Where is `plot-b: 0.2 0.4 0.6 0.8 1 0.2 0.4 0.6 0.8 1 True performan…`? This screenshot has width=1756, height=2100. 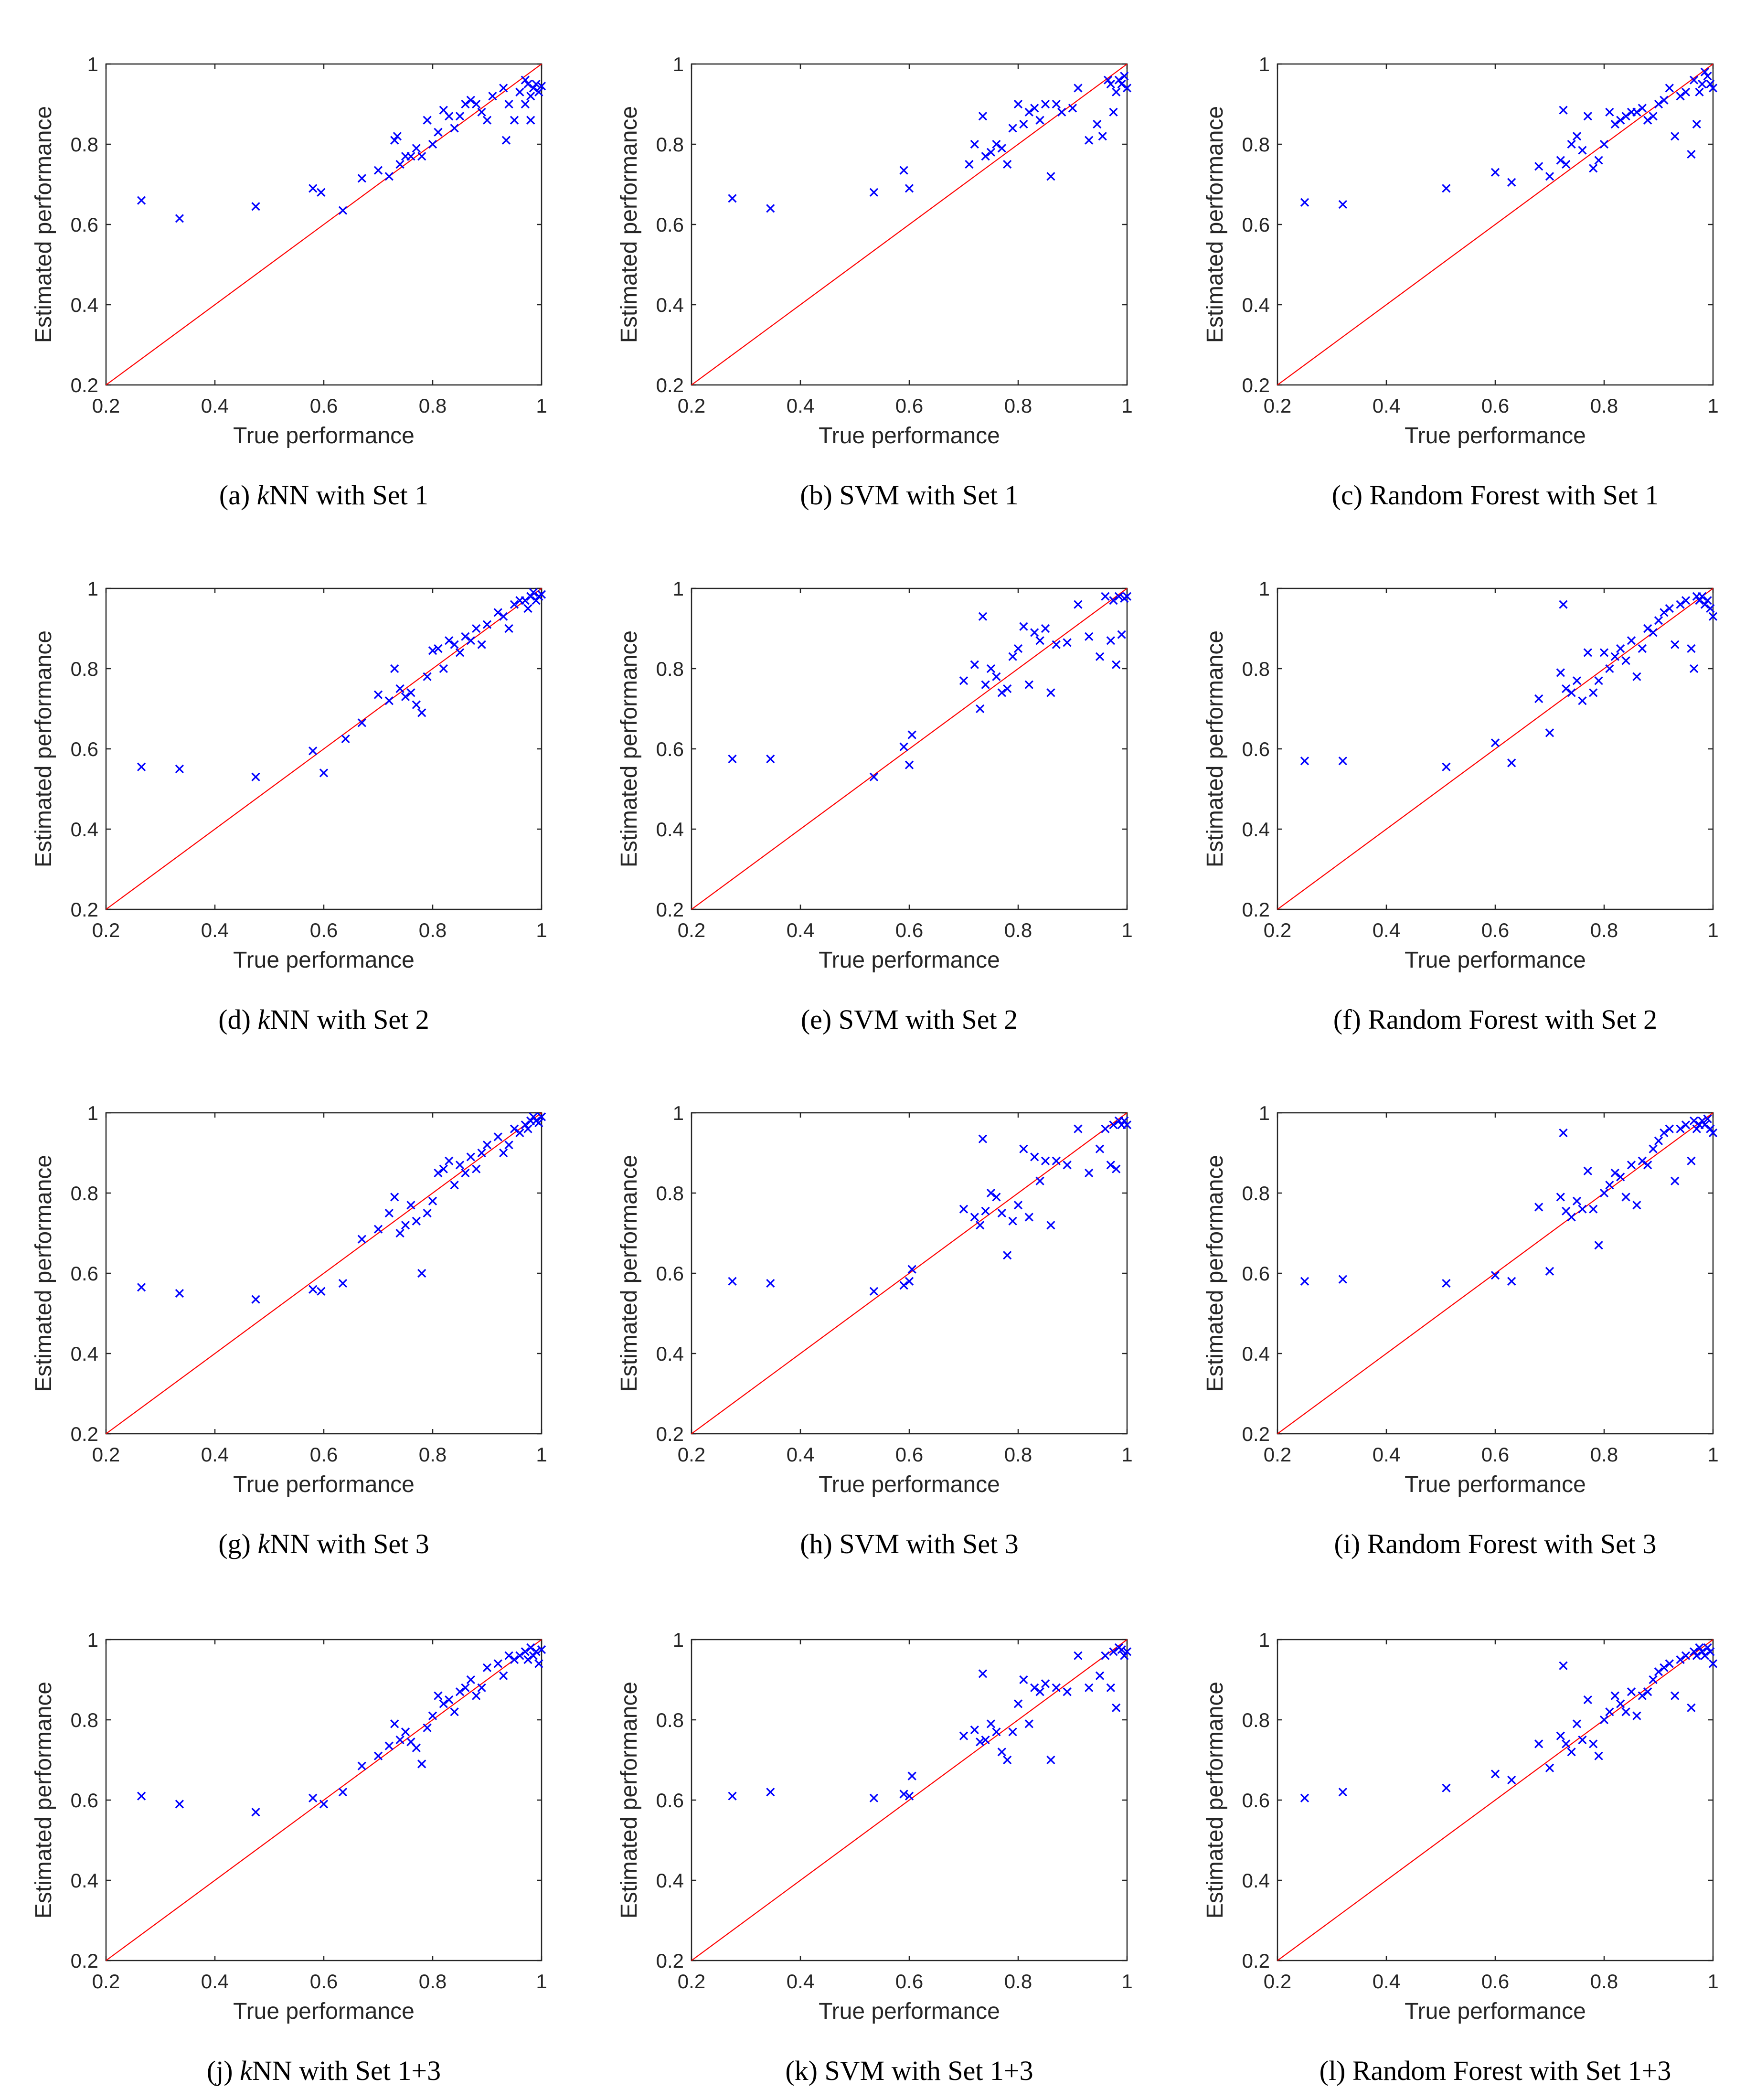 plot-b: 0.2 0.4 0.6 0.8 1 0.2 0.4 0.6 0.8 1 True performan… is located at coordinates (875, 282).